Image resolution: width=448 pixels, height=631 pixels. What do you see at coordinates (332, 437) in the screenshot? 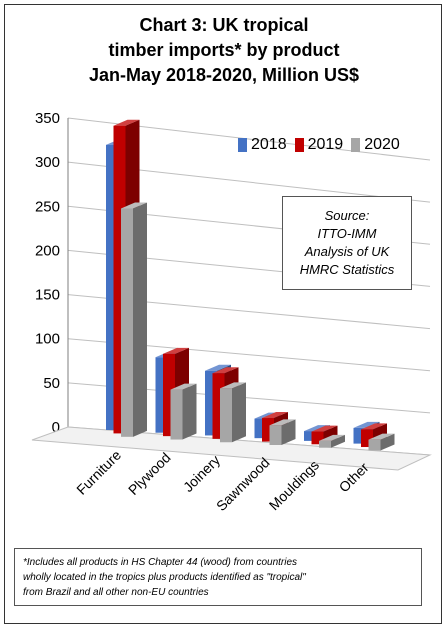
I see `bar-top-2020-mouldings` at bounding box center [332, 437].